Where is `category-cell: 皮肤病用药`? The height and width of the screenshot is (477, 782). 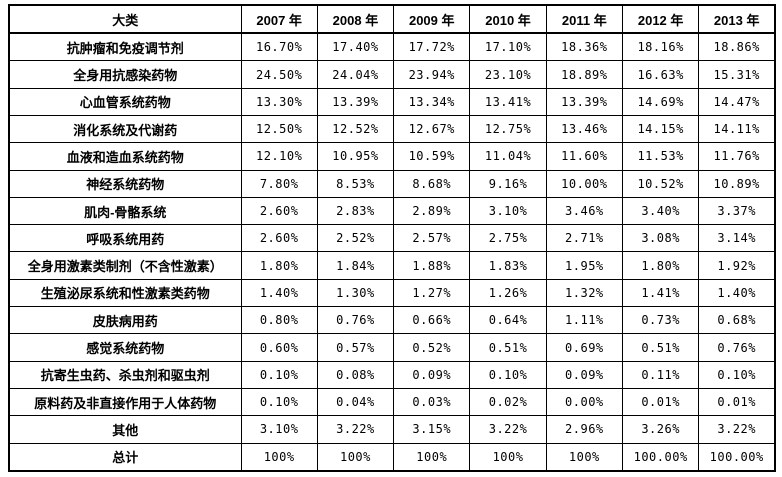
category-cell: 皮肤病用药 is located at coordinates (125, 320).